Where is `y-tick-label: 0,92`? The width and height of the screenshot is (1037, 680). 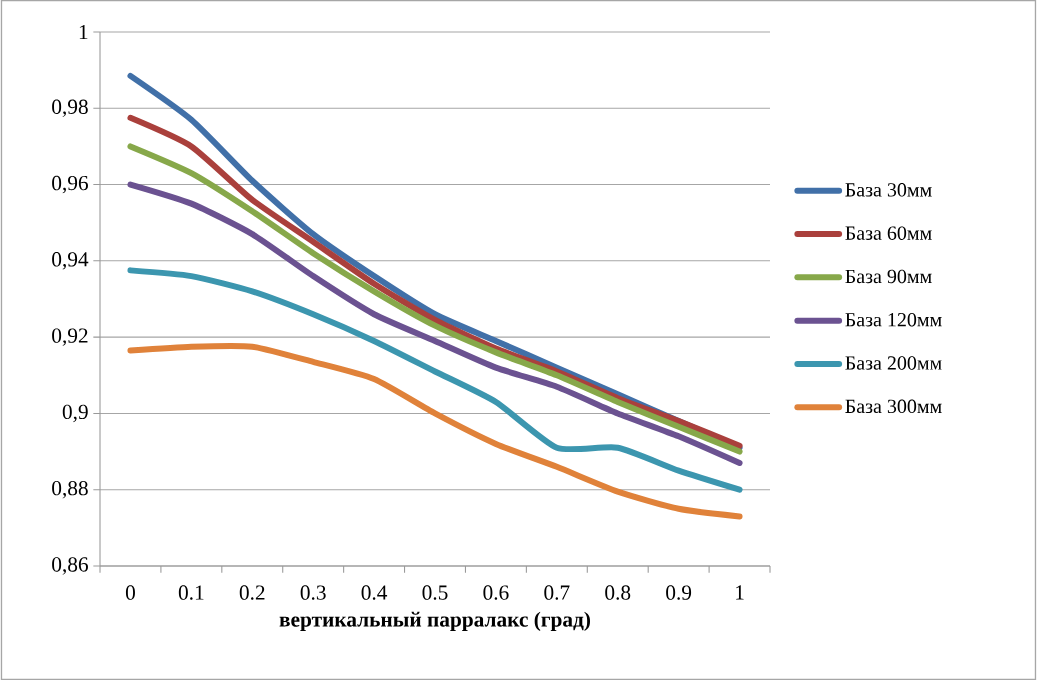 y-tick-label: 0,92 is located at coordinates (70, 337).